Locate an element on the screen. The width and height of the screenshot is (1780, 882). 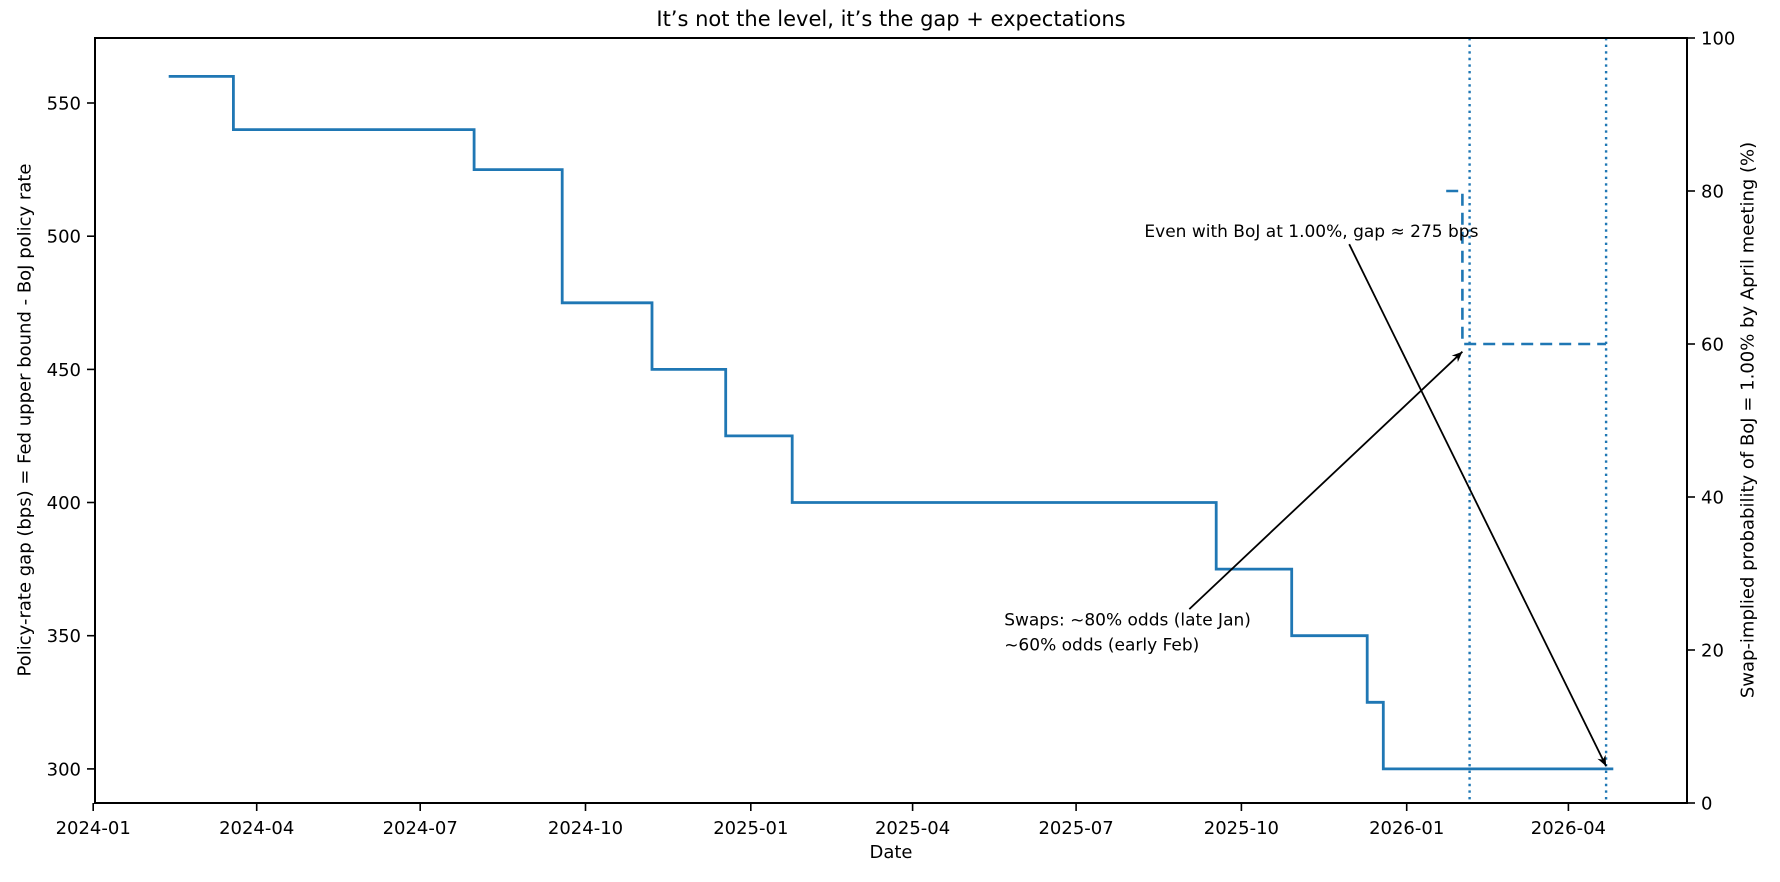
annotation-text-line: Even with BoJ at 1.00%, gap ≈ 275 bps is located at coordinates (1311, 232).